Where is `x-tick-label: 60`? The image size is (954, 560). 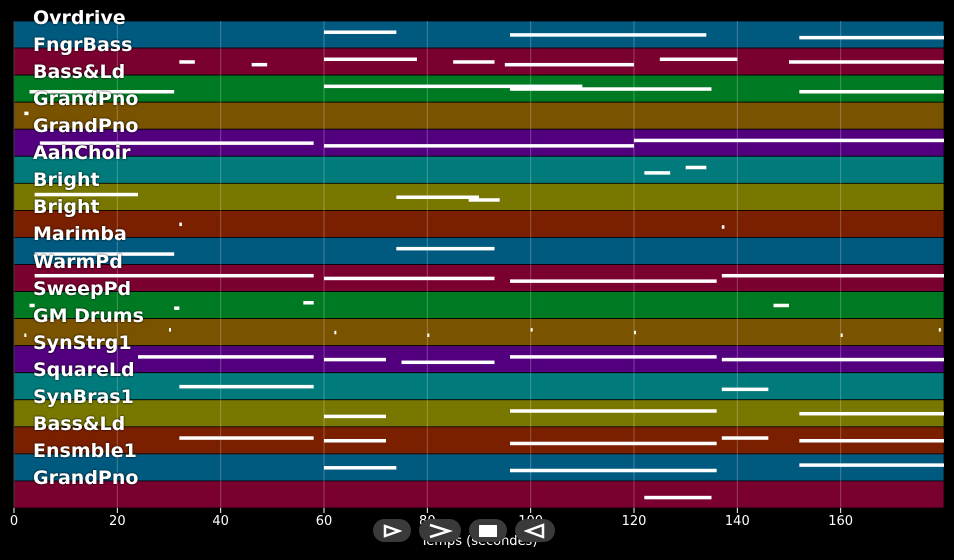
x-tick-label: 60 is located at coordinates (324, 521).